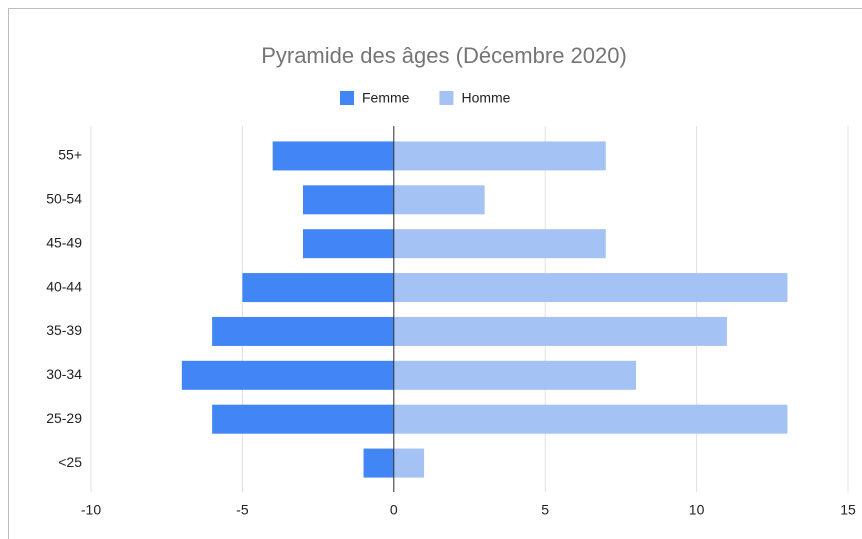 Image resolution: width=862 pixels, height=539 pixels. Describe the element at coordinates (697, 510) in the screenshot. I see `x-tick-label: 10` at that location.